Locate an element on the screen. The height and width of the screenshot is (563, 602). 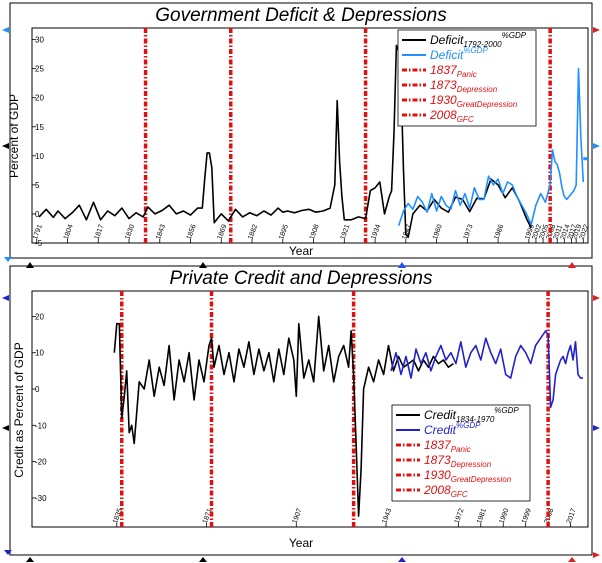
x-tick-label: 1895 is located at coordinates (284, 232).